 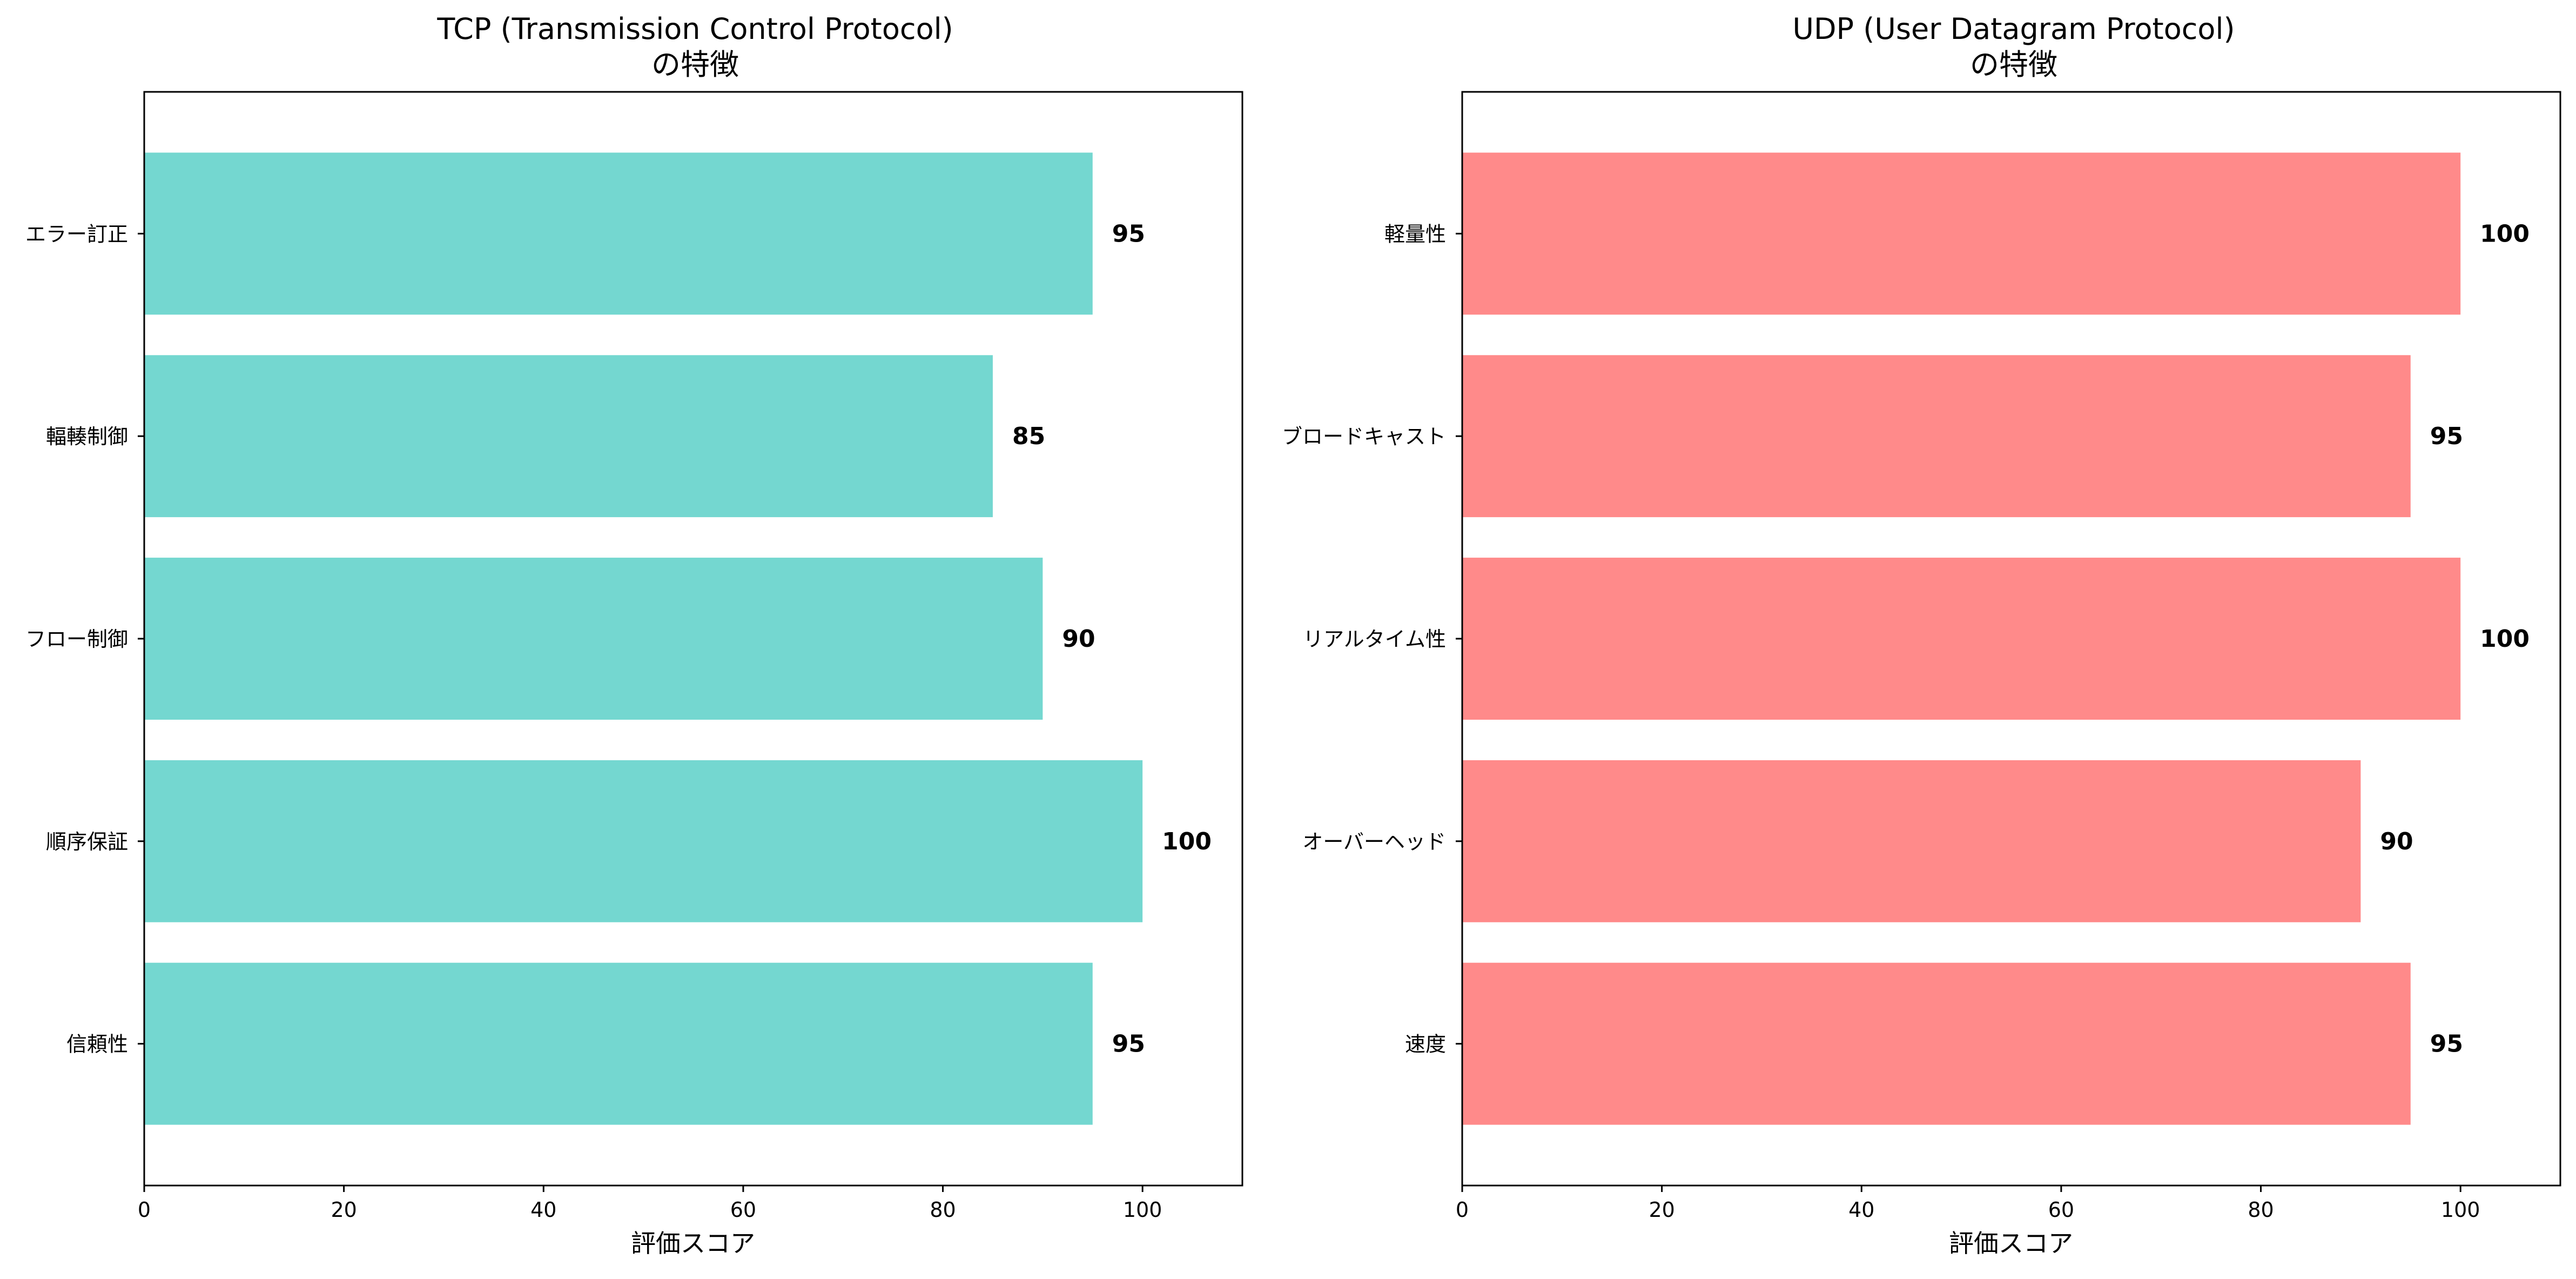 I want to click on udp-x-tick-label: 60, so click(x=2061, y=1210).